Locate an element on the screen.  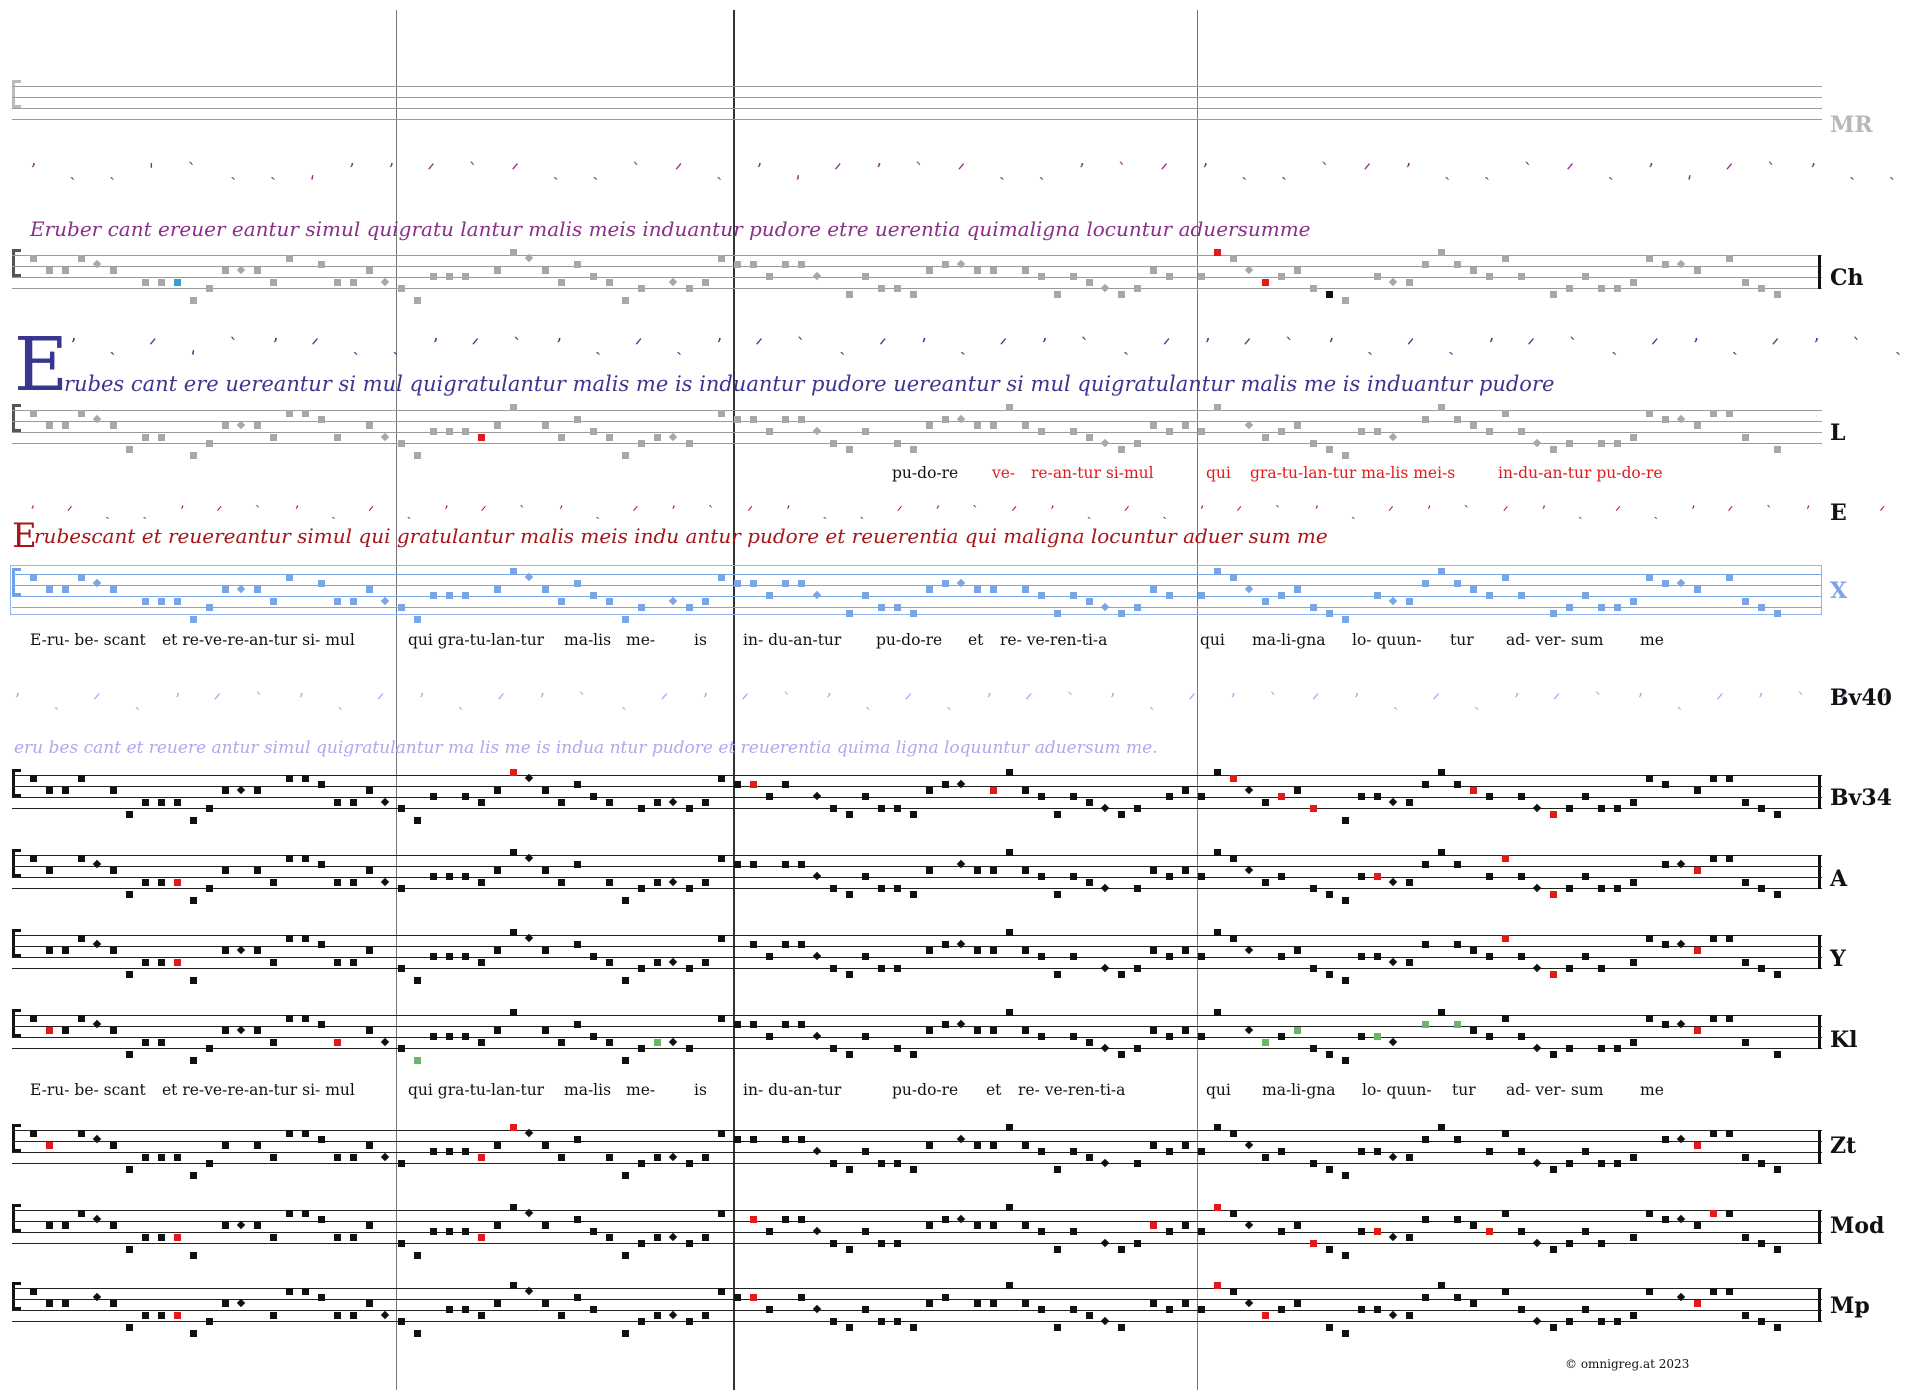
kl-lyric-11: ma-li-gna is located at coordinates (1299, 1090).